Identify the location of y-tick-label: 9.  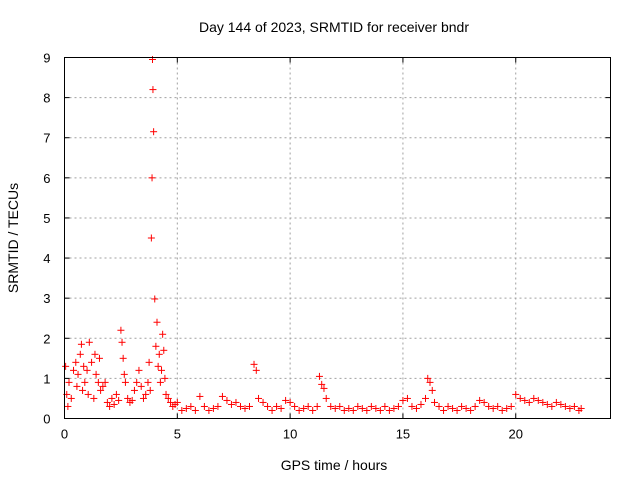
(46, 58).